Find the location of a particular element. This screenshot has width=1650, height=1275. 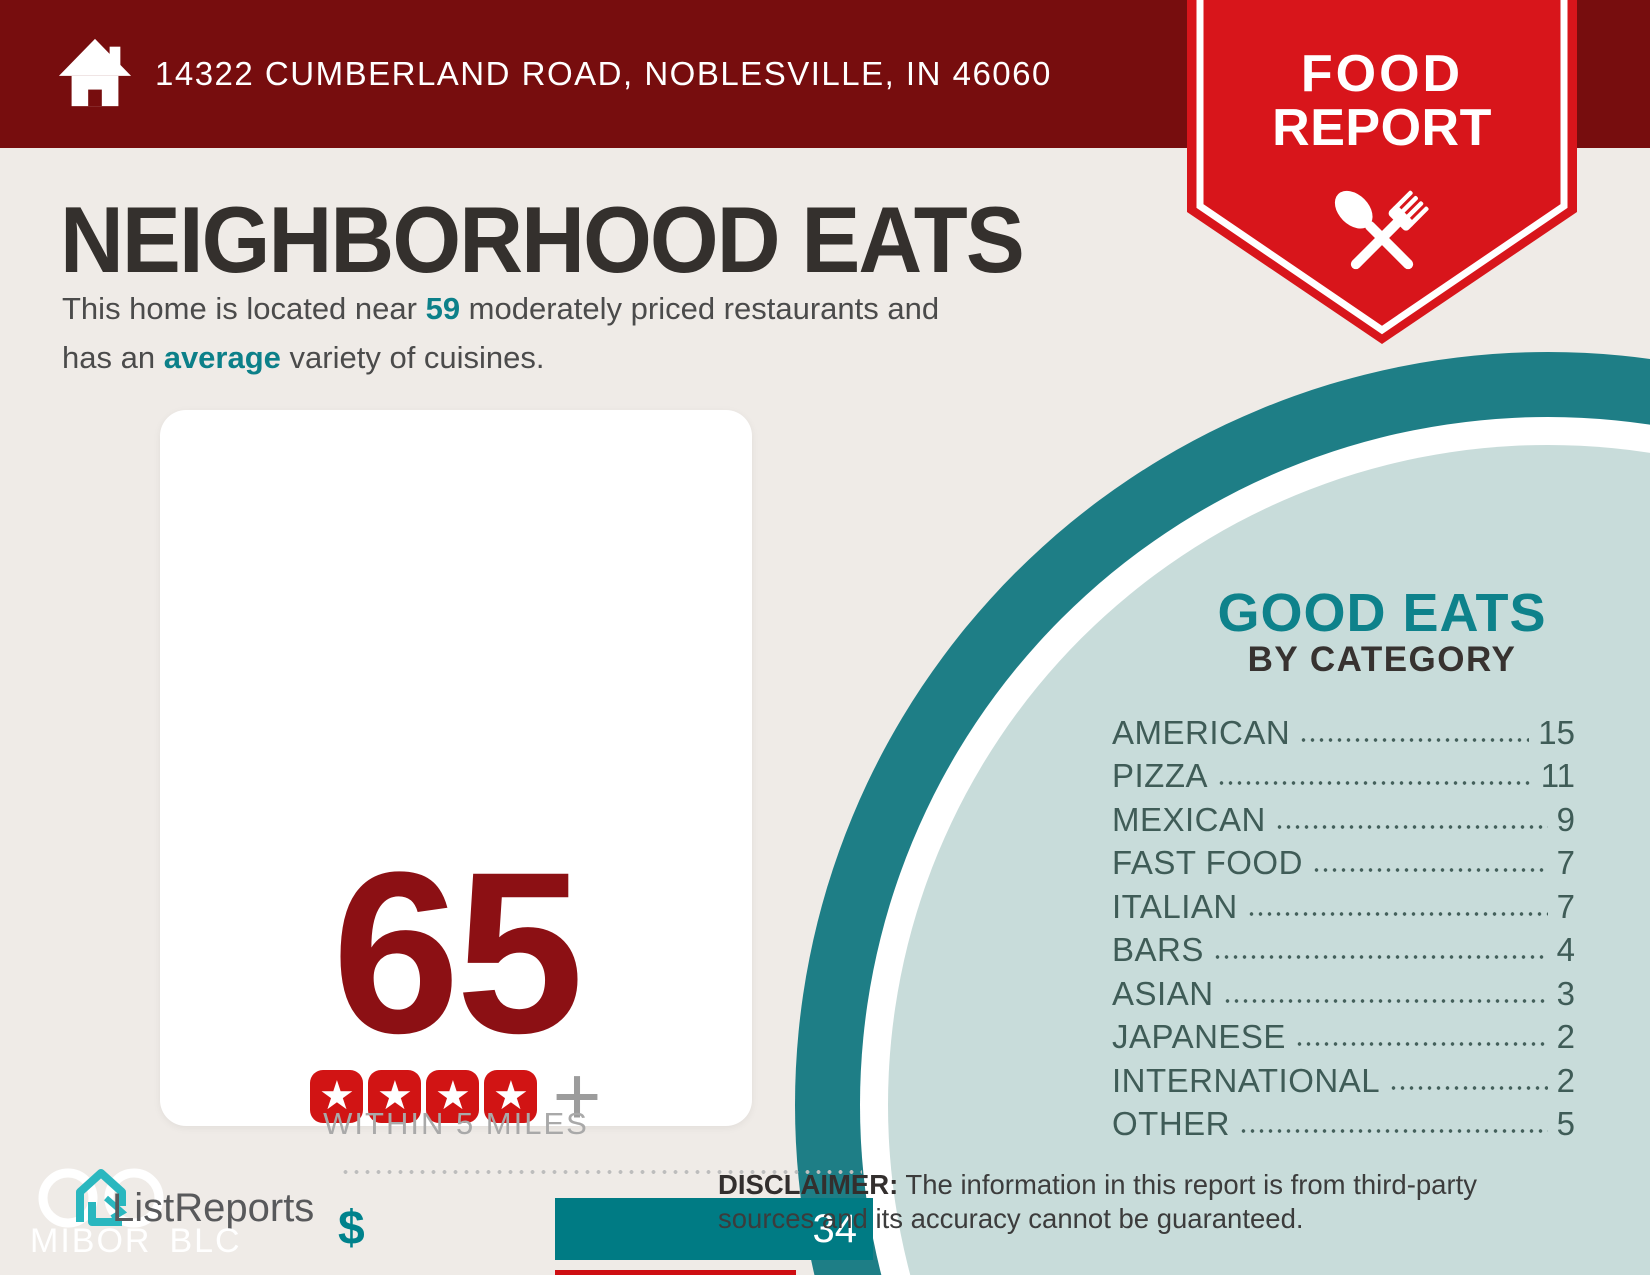

list-item: ASIAN 3 is located at coordinates (1343, 994).